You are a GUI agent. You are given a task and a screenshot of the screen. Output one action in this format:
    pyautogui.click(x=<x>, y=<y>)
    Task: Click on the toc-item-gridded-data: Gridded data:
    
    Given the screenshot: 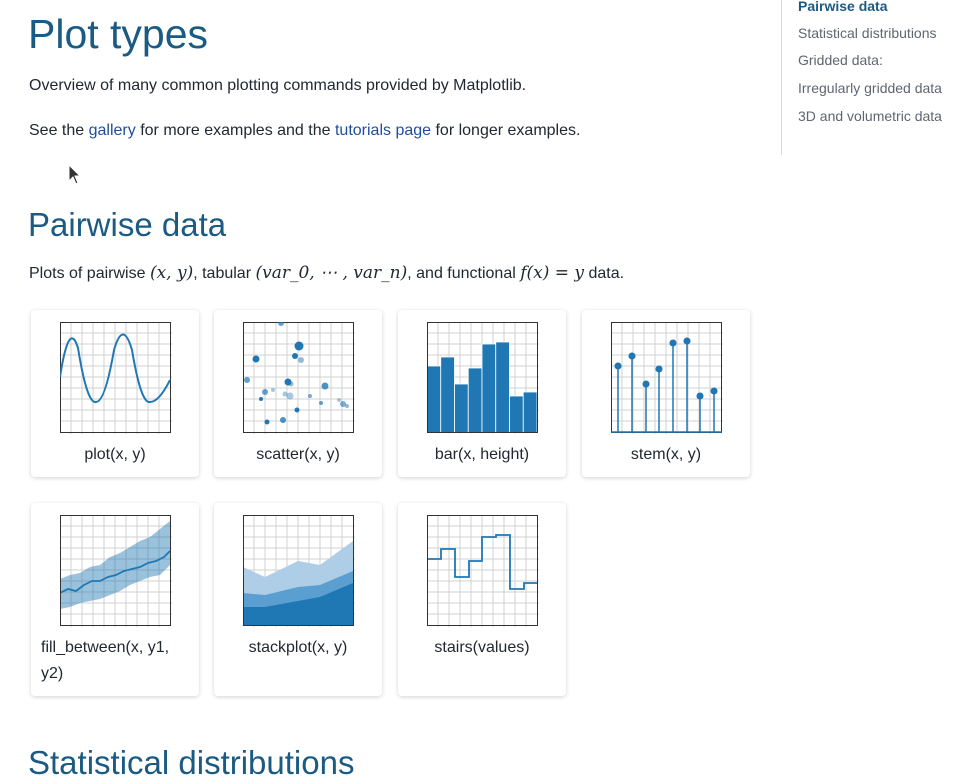 What is the action you would take?
    pyautogui.click(x=840, y=60)
    